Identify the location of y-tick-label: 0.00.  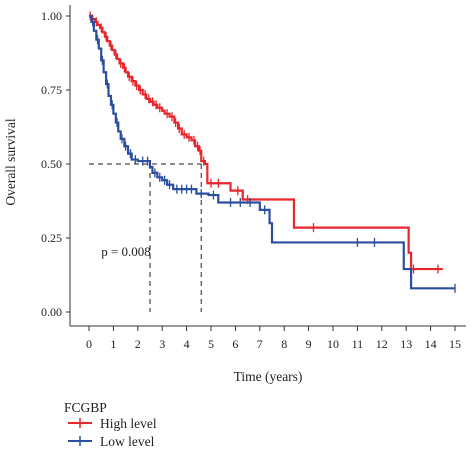
(51, 312).